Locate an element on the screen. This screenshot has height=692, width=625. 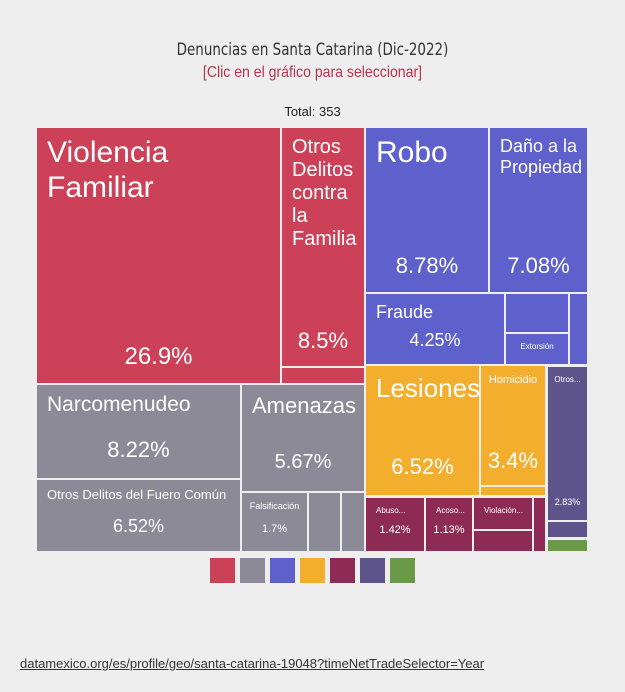
treemap-cell-narcomenudeo: Narcomenudeo 8.22% is located at coordinates (138, 431).